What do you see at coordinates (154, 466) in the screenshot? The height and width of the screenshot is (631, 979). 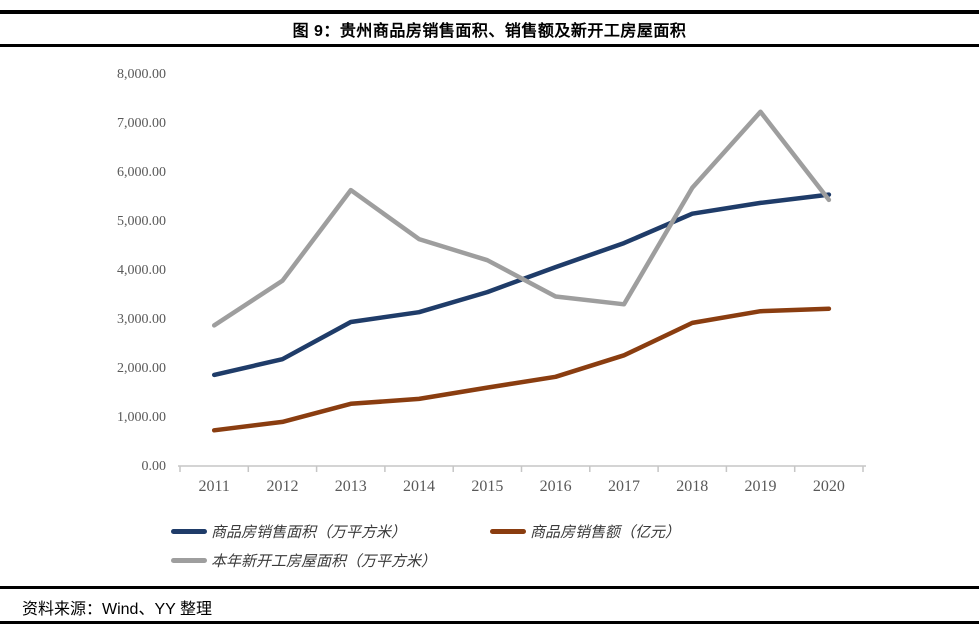 I see `y-axis-tick-label: 0.00` at bounding box center [154, 466].